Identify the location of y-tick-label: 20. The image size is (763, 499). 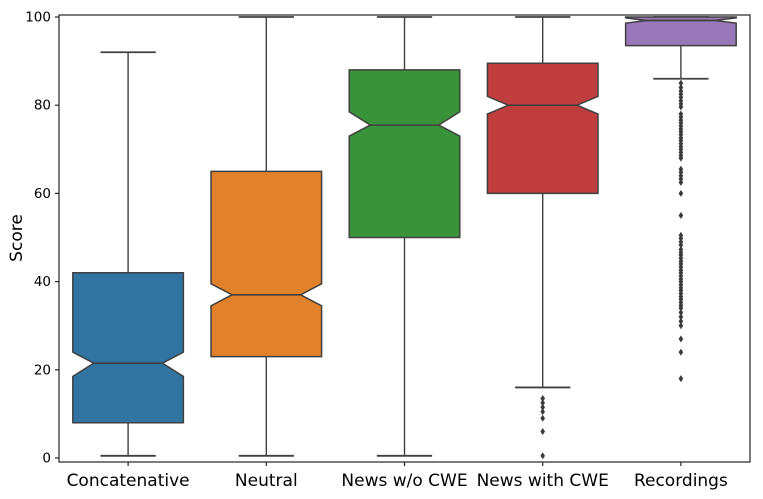
(42, 370).